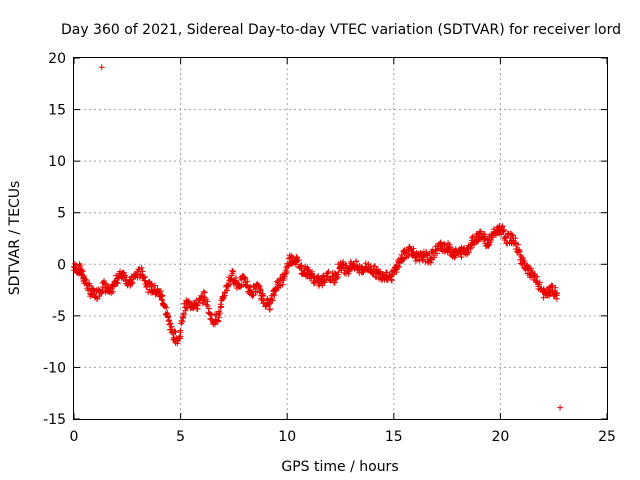 This screenshot has height=480, width=640. What do you see at coordinates (74, 437) in the screenshot?
I see `x-tick-label: 0` at bounding box center [74, 437].